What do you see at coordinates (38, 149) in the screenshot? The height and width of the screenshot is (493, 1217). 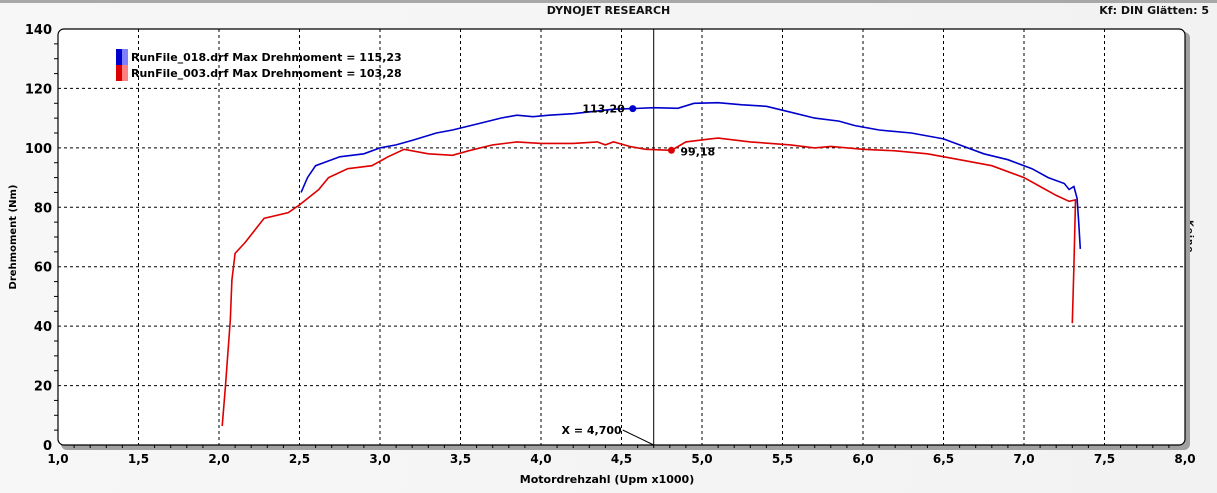 I see `y-tick-label: 100` at bounding box center [38, 149].